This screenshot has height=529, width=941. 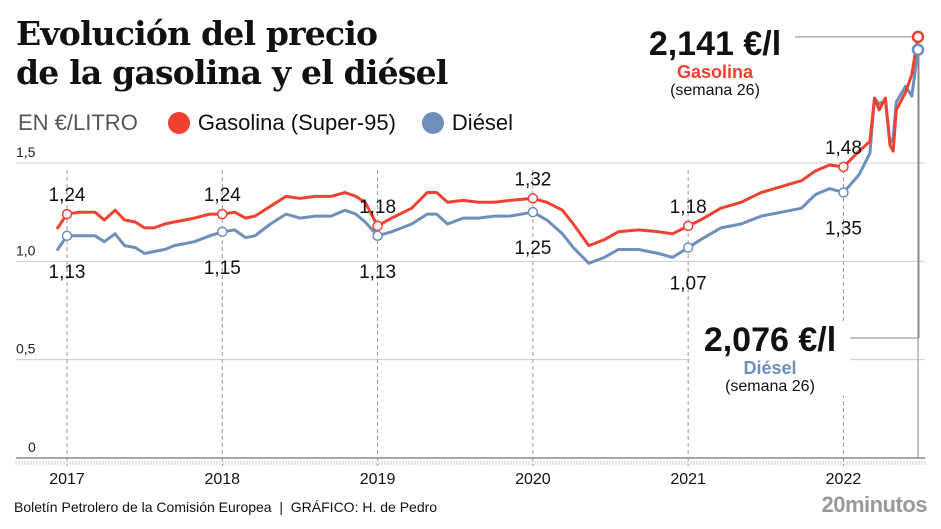 I want to click on x-tick-label: 2022, so click(x=844, y=479).